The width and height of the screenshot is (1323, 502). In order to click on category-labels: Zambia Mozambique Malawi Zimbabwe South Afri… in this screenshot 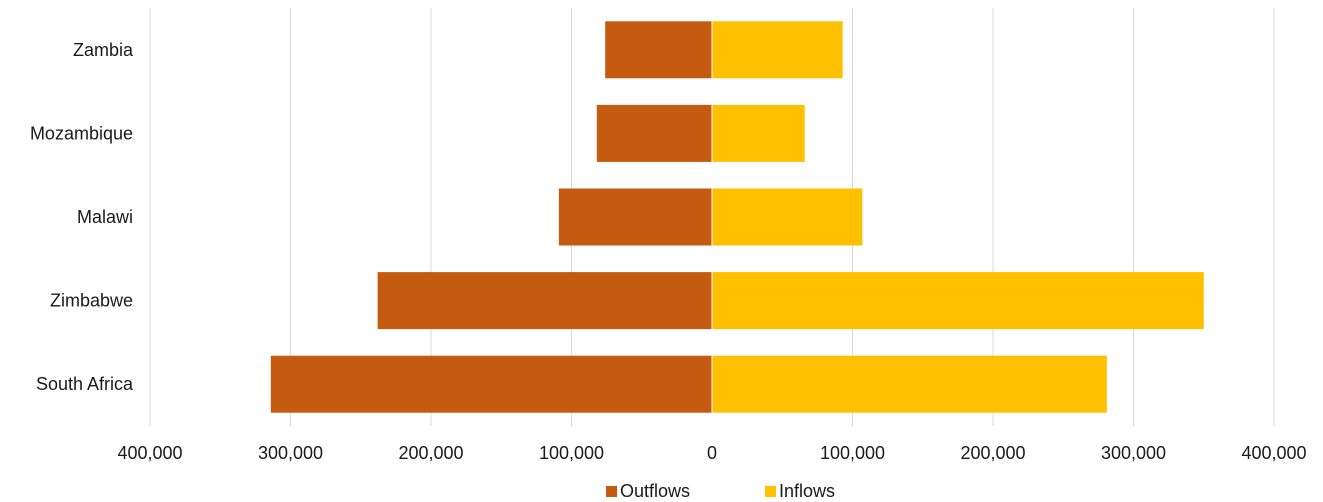, I will do `click(82, 217)`.